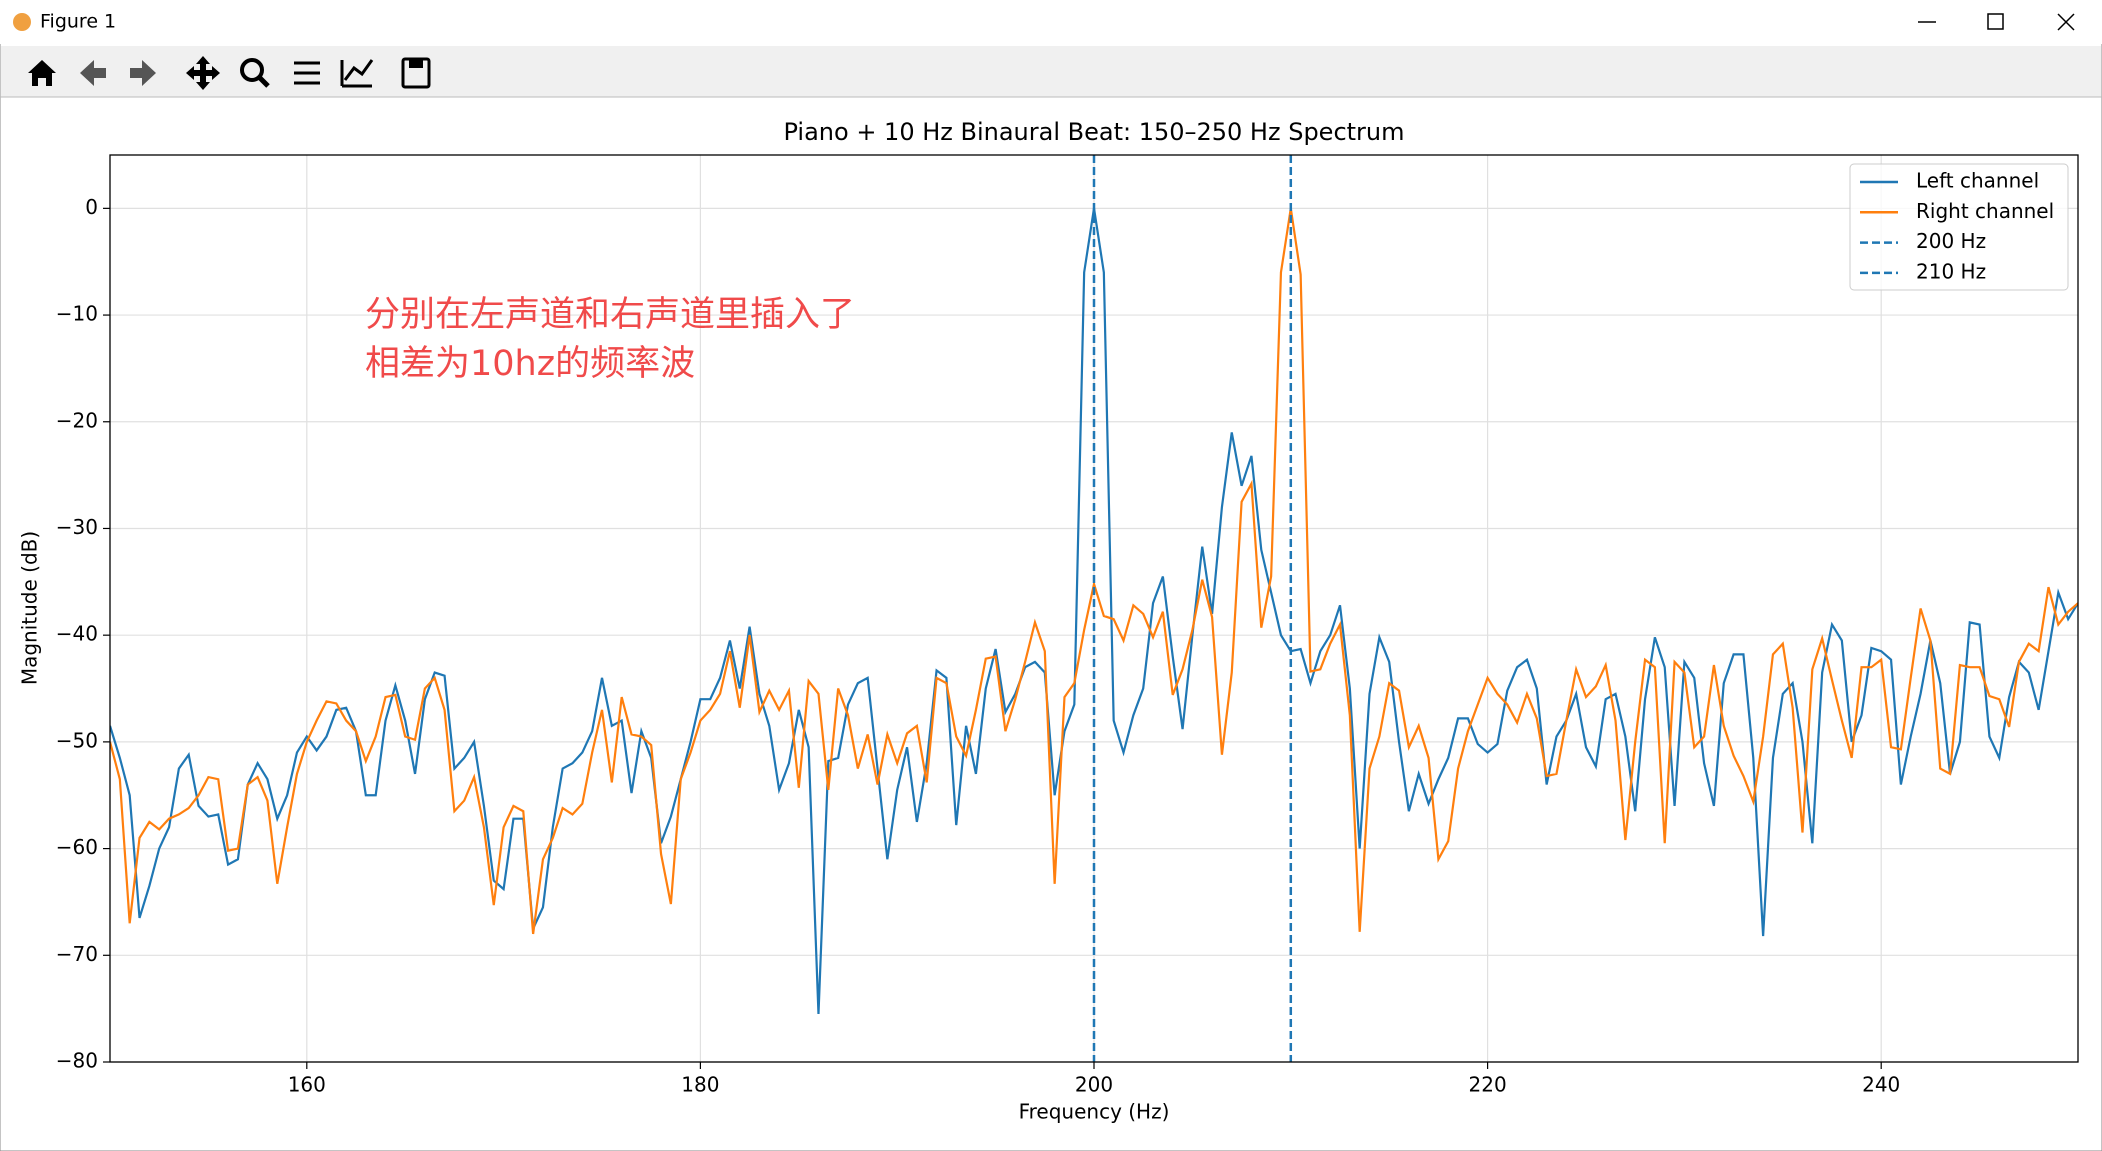  I want to click on annotation: 相差为10hz的频率波, so click(530, 364).